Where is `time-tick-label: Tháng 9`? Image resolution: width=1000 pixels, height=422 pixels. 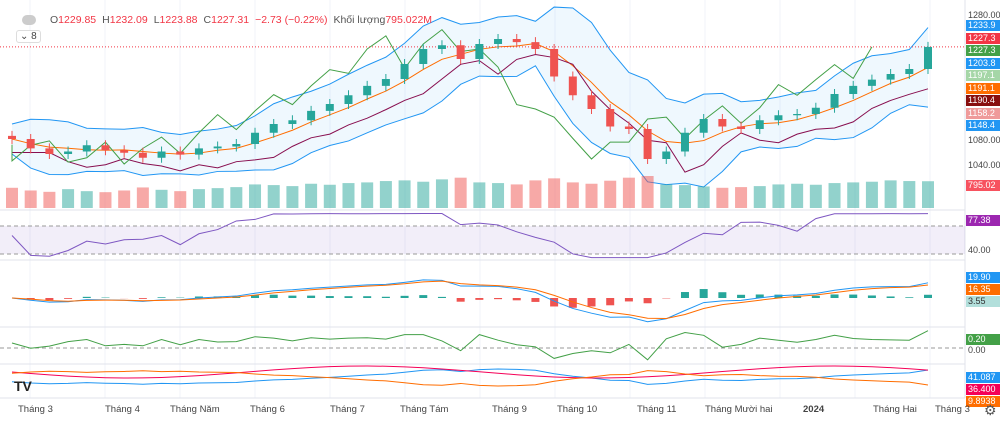 time-tick-label: Tháng 9 is located at coordinates (509, 409).